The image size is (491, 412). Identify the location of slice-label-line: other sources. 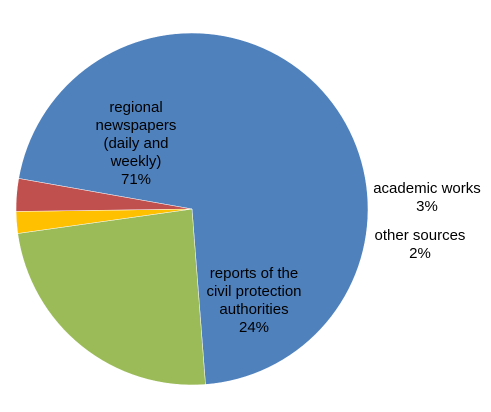
(420, 235).